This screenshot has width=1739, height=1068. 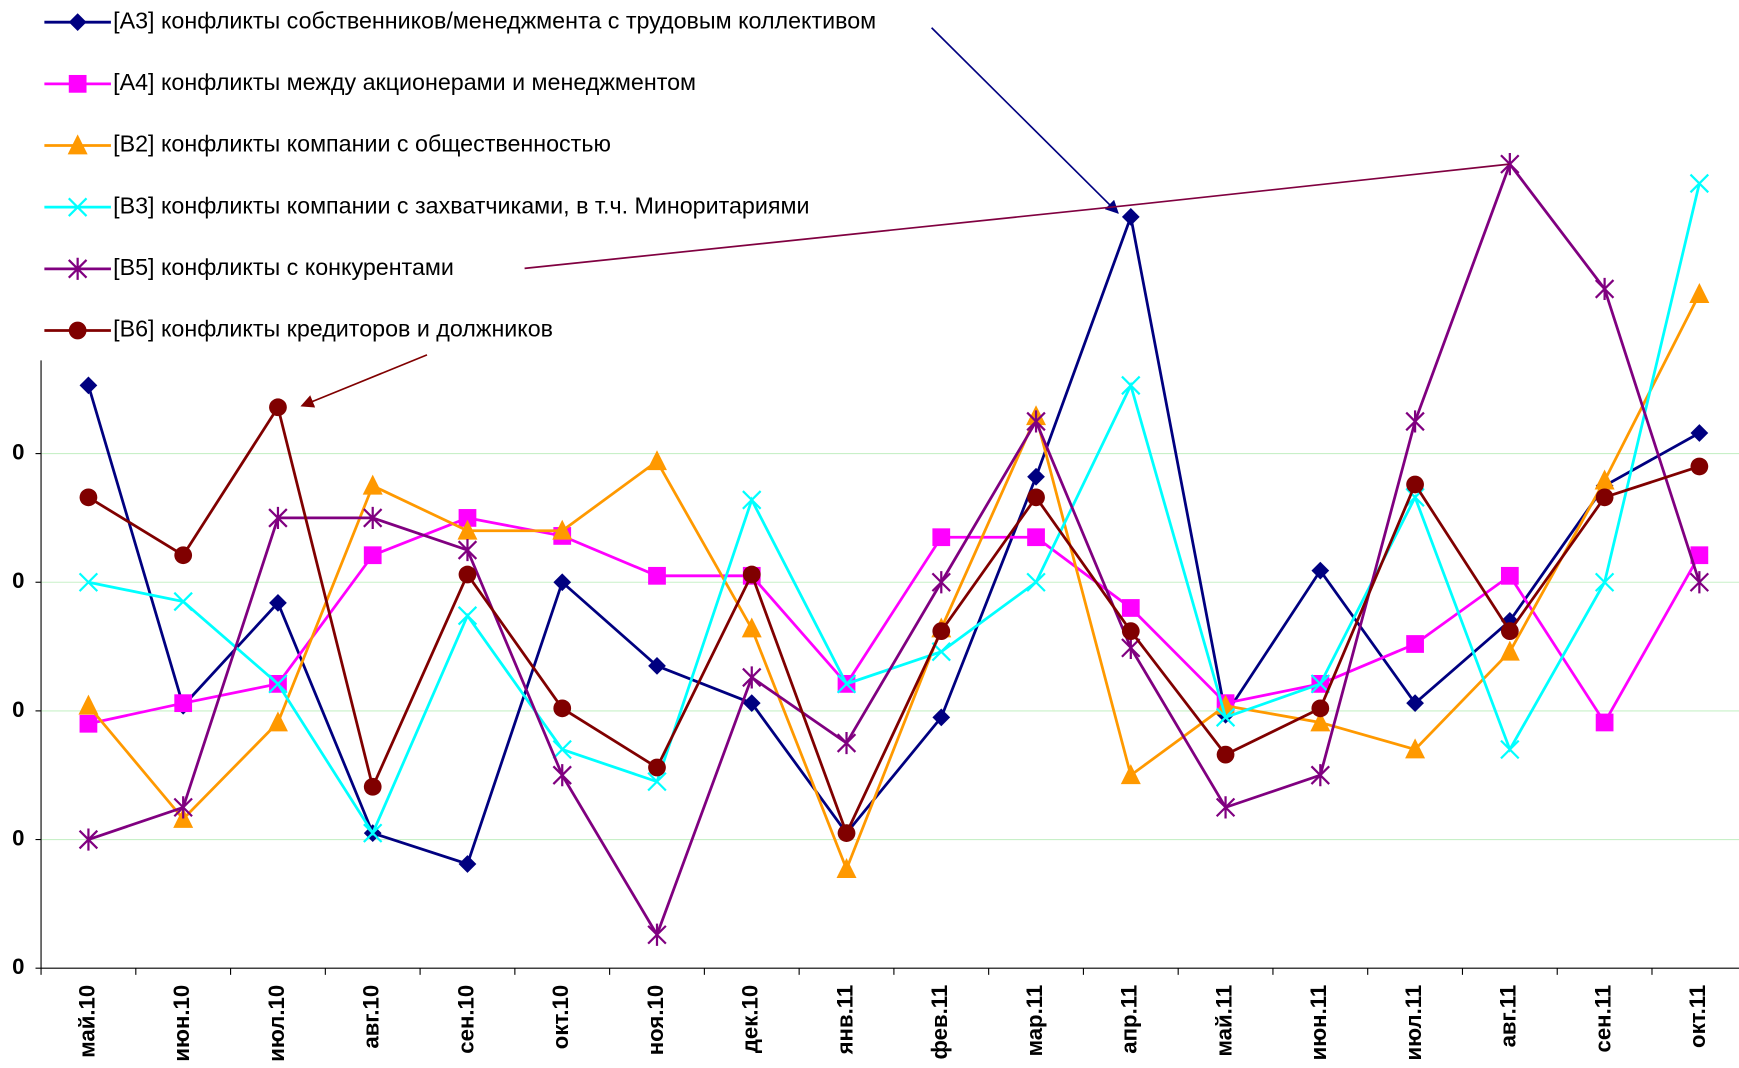 What do you see at coordinates (750, 1019) in the screenshot?
I see `x-tick-label: дек.10` at bounding box center [750, 1019].